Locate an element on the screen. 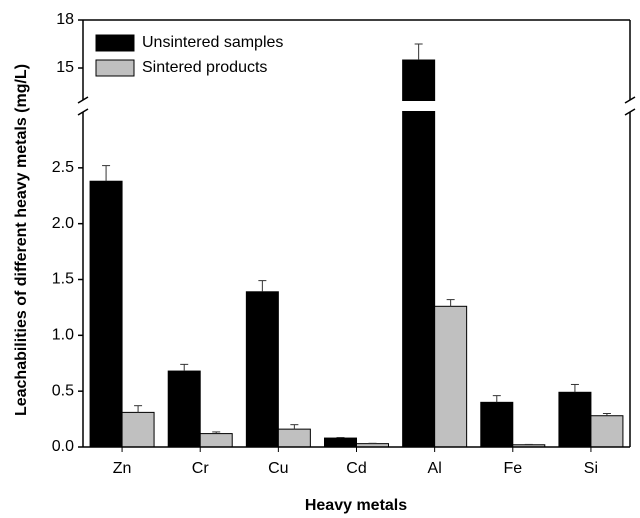  x-tick-label: Al is located at coordinates (435, 468).